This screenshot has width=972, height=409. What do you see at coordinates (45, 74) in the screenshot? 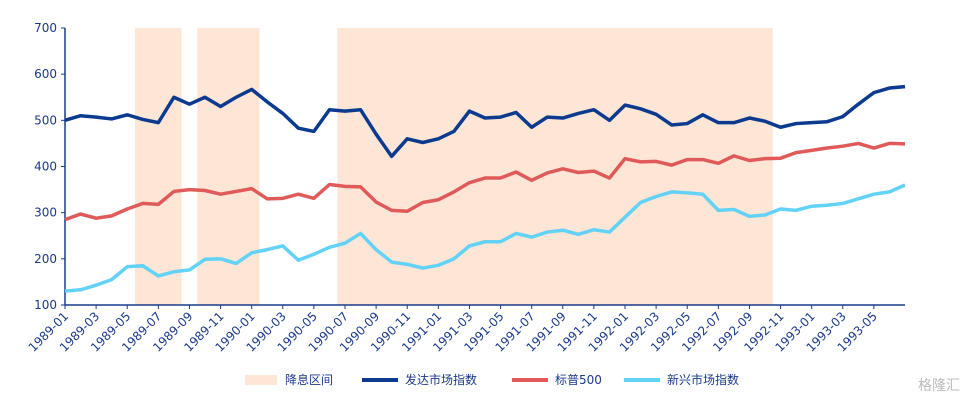
I see `y-tick-label: 600` at bounding box center [45, 74].